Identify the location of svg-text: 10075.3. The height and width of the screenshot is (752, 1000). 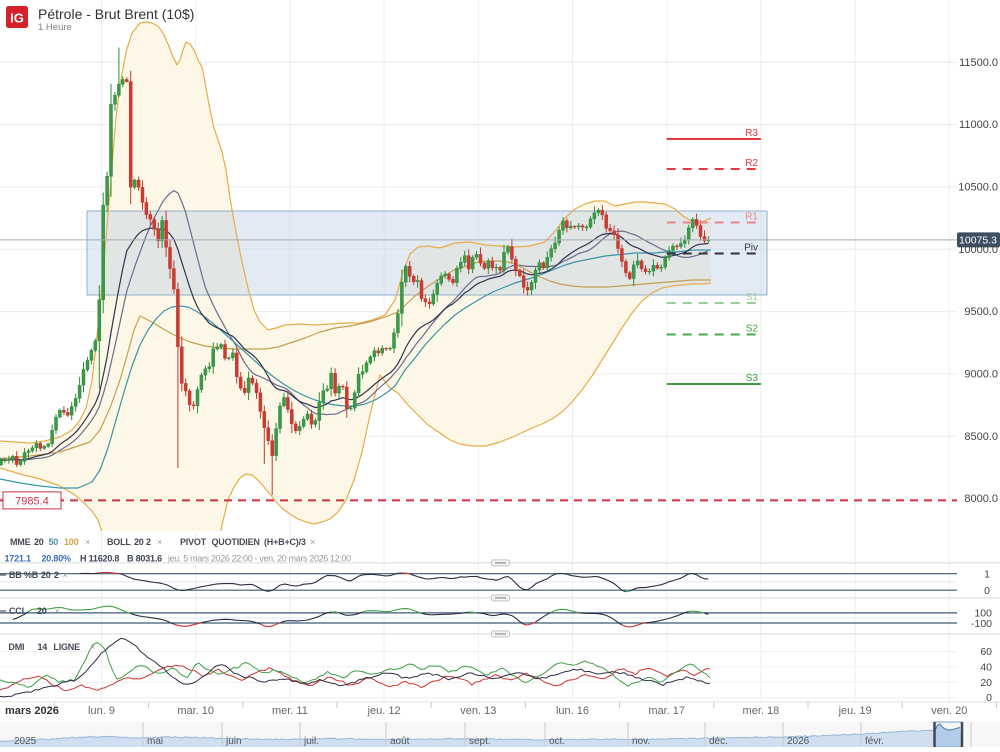
(978, 241).